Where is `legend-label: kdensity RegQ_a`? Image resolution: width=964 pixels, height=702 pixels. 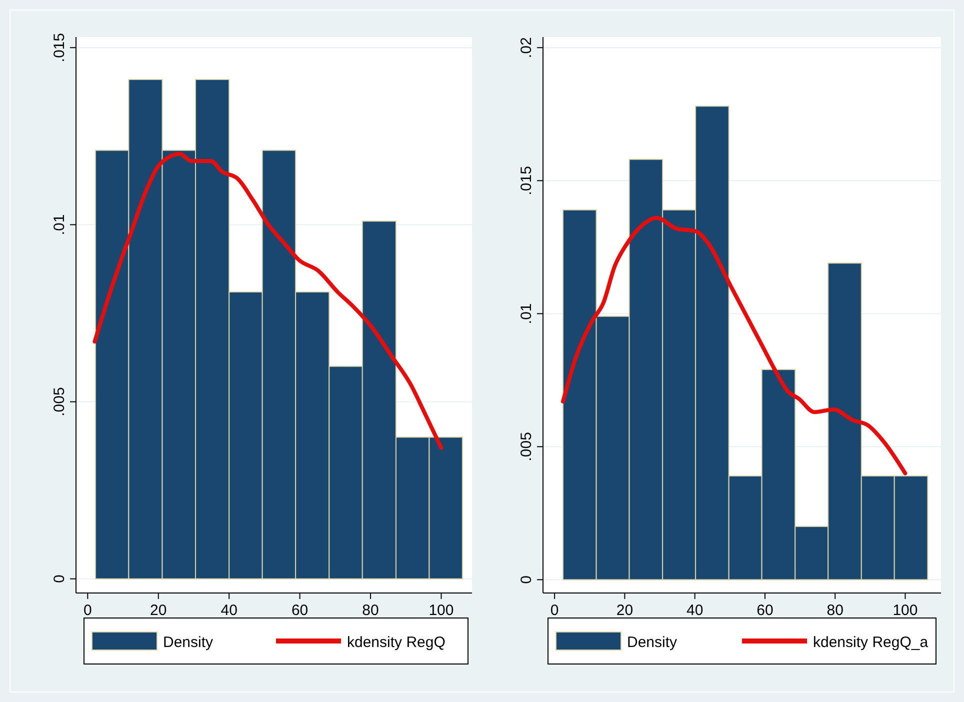 legend-label: kdensity RegQ_a is located at coordinates (871, 642).